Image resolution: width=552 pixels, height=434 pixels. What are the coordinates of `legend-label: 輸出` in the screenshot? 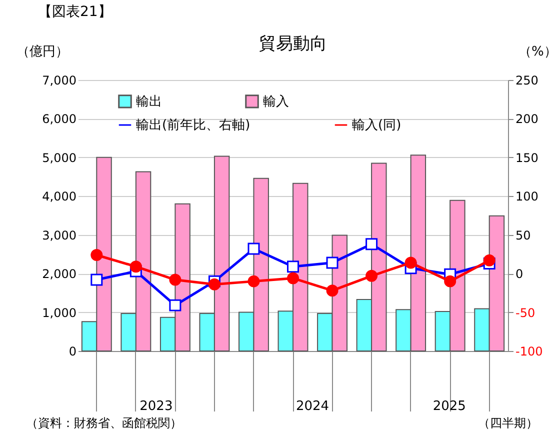 It's located at (149, 102).